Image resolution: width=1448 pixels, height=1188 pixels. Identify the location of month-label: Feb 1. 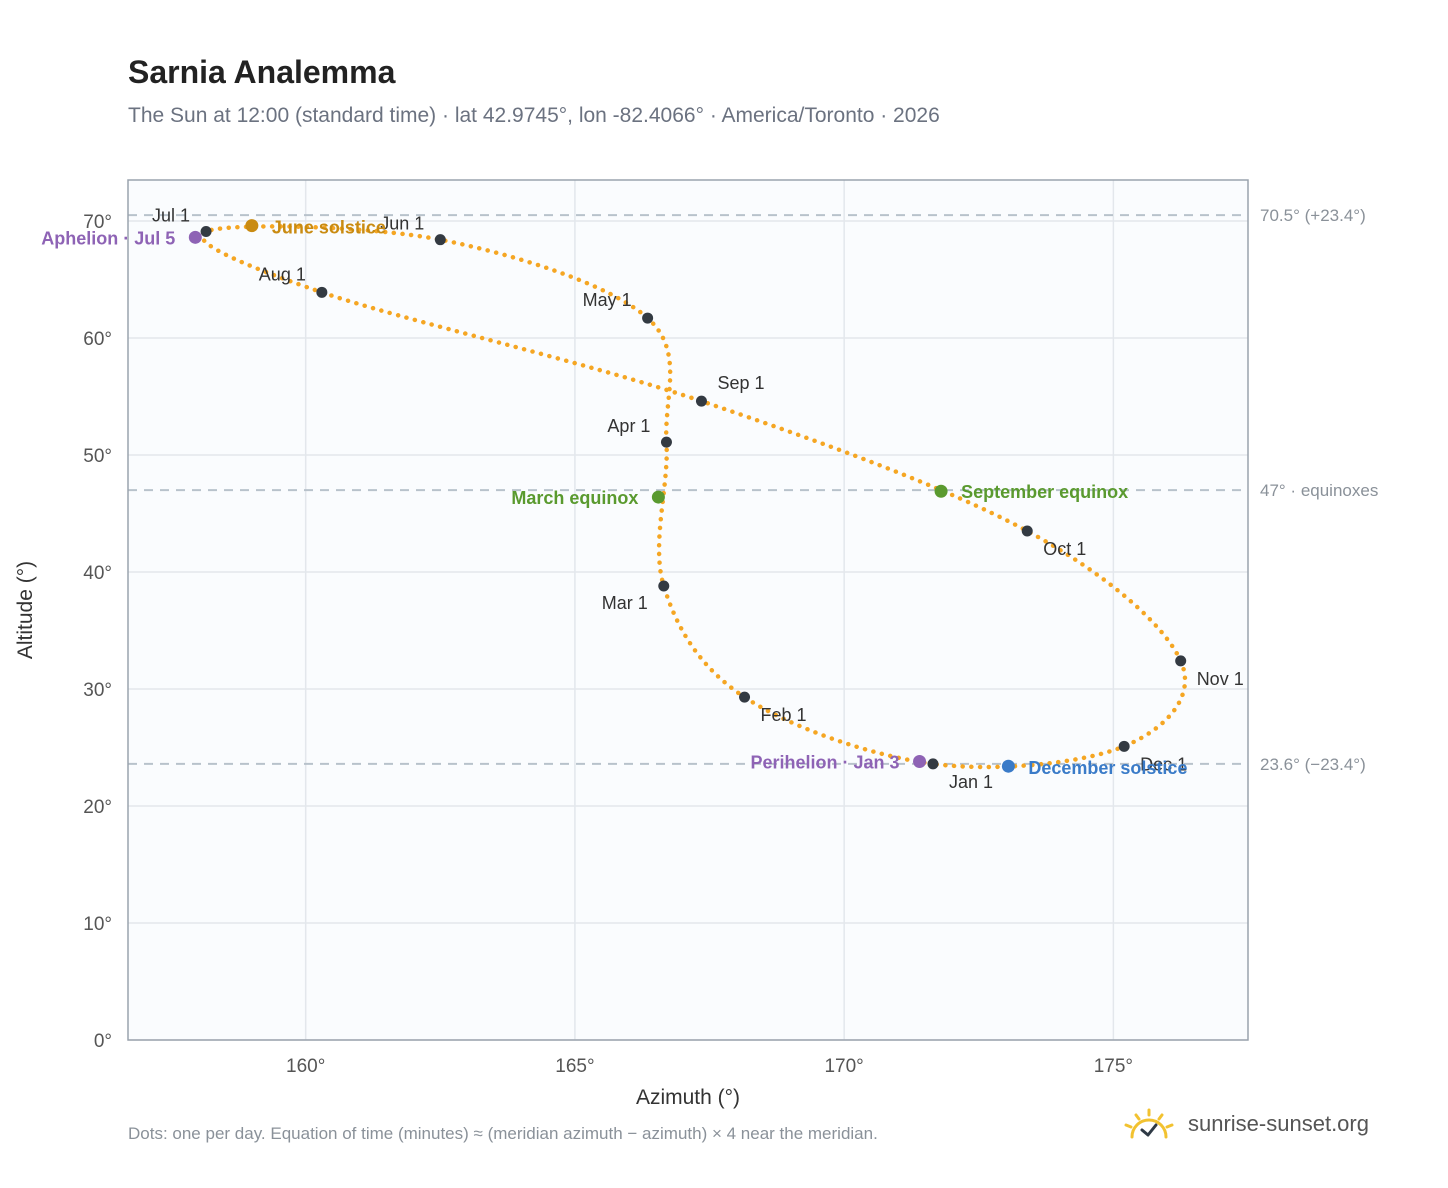
(784, 715).